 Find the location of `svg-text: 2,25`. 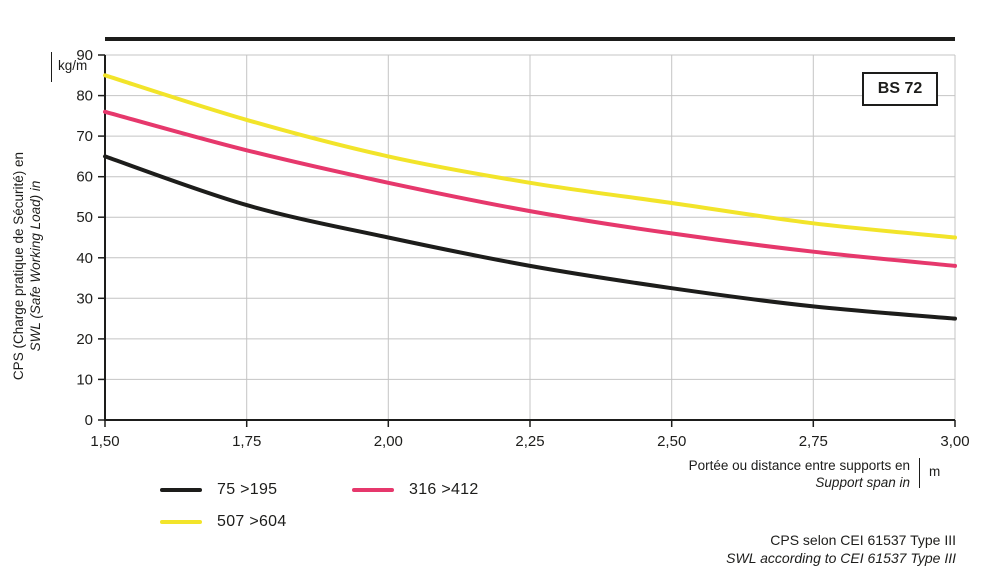

svg-text: 2,25 is located at coordinates (529, 441).